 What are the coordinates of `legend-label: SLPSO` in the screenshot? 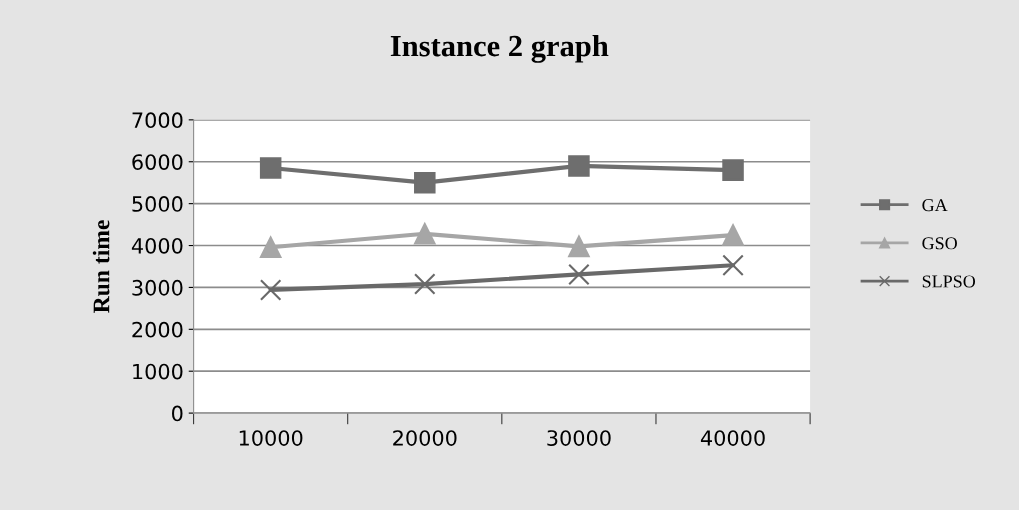 It's located at (949, 281).